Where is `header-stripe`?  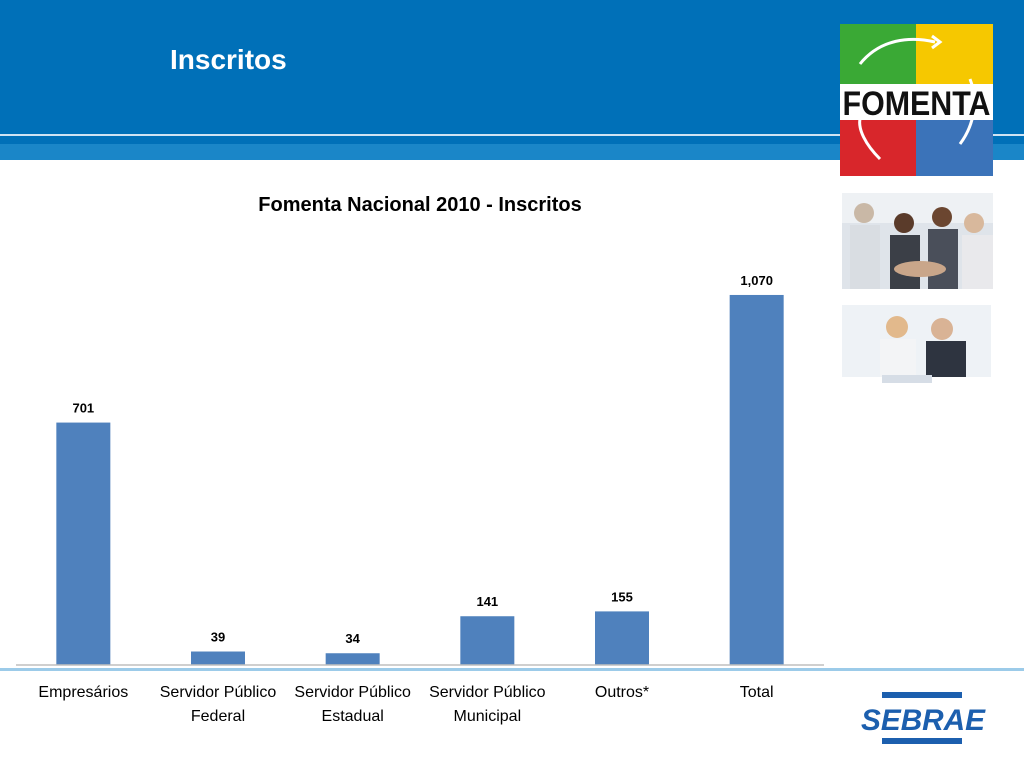 header-stripe is located at coordinates (512, 152).